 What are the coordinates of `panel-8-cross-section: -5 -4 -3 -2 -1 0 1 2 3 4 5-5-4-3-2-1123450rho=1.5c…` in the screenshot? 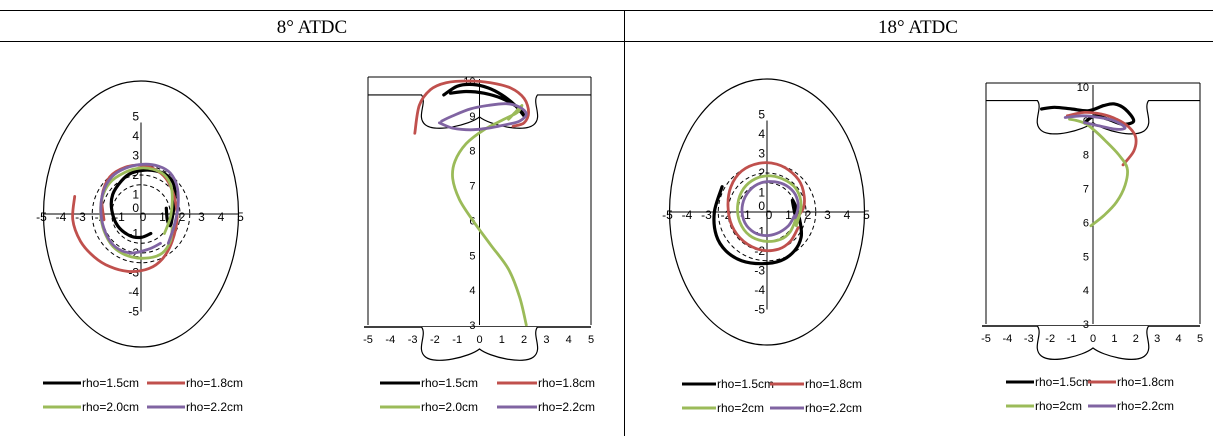 It's located at (140, 247).